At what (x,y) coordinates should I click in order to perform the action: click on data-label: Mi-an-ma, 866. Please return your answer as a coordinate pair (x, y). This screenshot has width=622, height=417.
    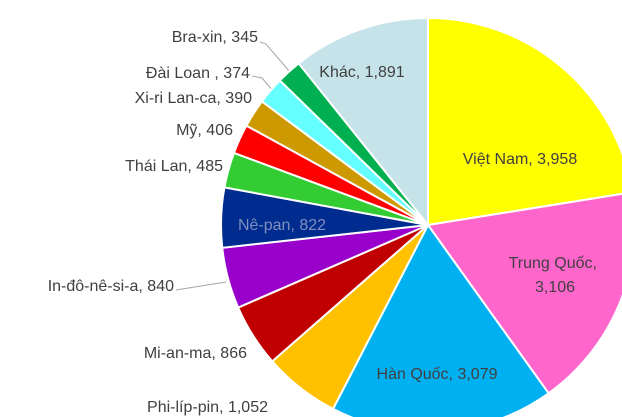
    Looking at the image, I should click on (195, 353).